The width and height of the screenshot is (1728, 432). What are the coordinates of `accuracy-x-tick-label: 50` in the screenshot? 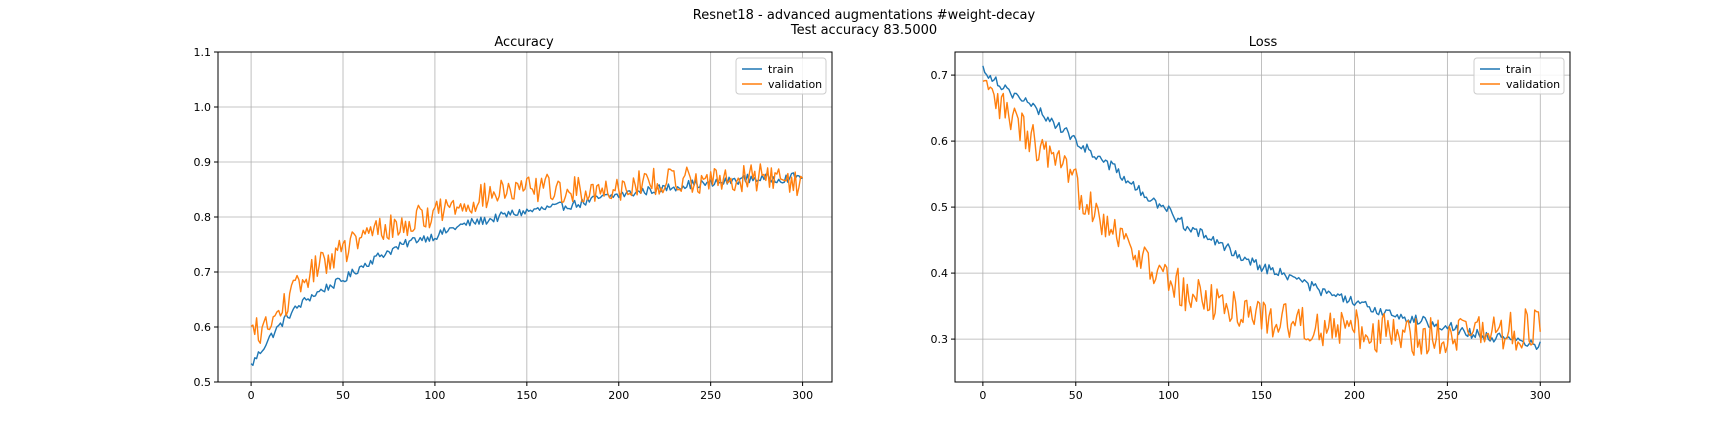 It's located at (343, 395).